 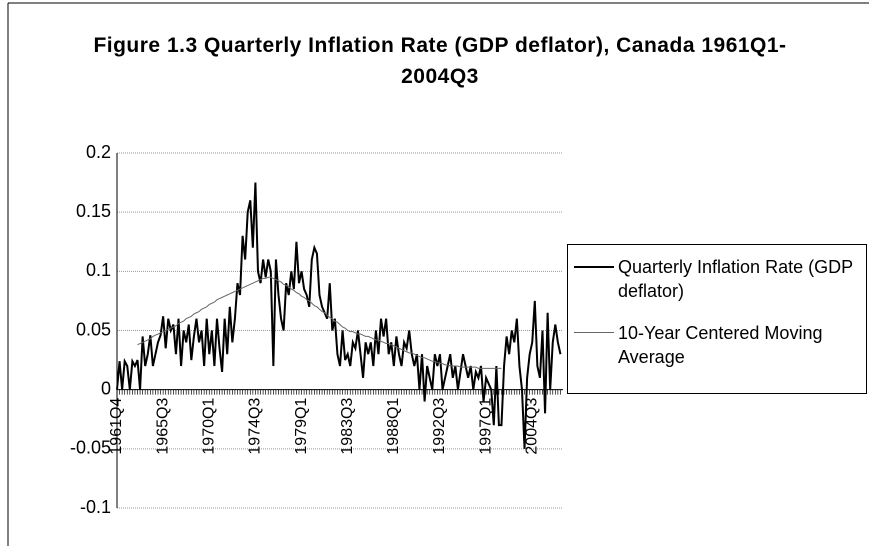 I want to click on y-tick-label: 0.15, so click(x=93, y=211).